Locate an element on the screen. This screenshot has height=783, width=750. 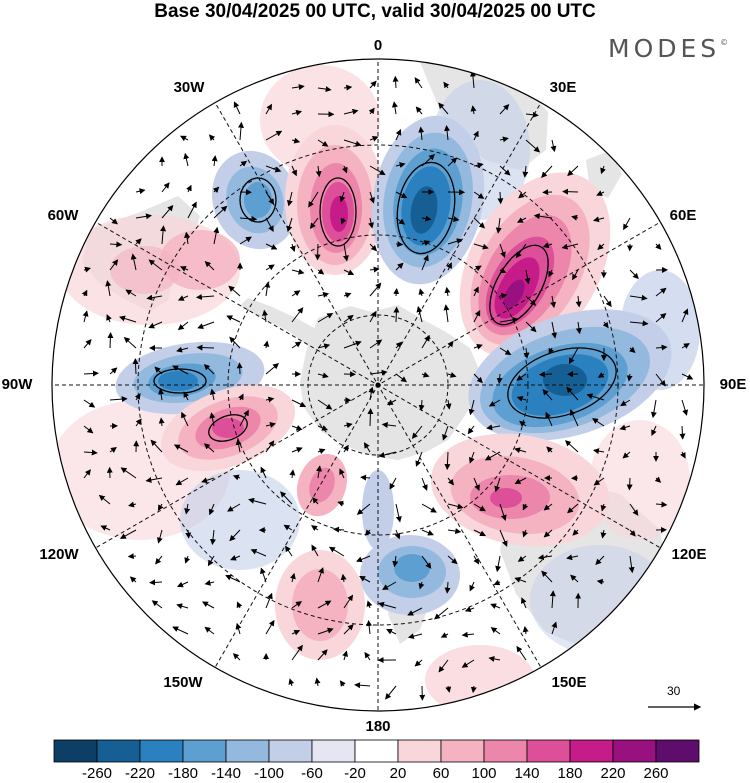
contour is located at coordinates (180, 381).